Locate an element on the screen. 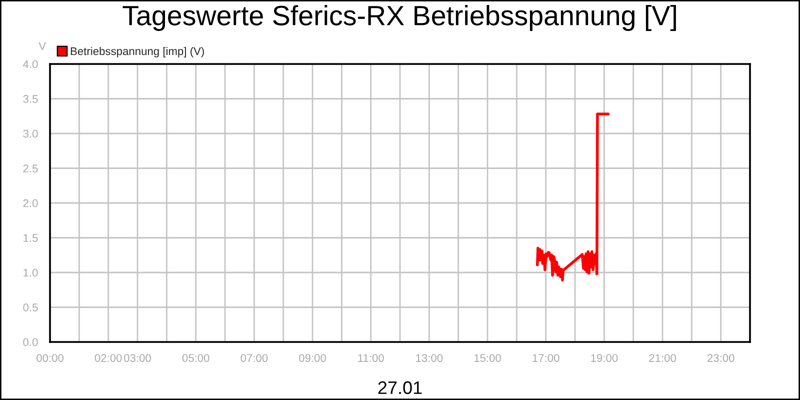 This screenshot has height=400, width=800. y-tick-label: 0.5 is located at coordinates (30, 308).